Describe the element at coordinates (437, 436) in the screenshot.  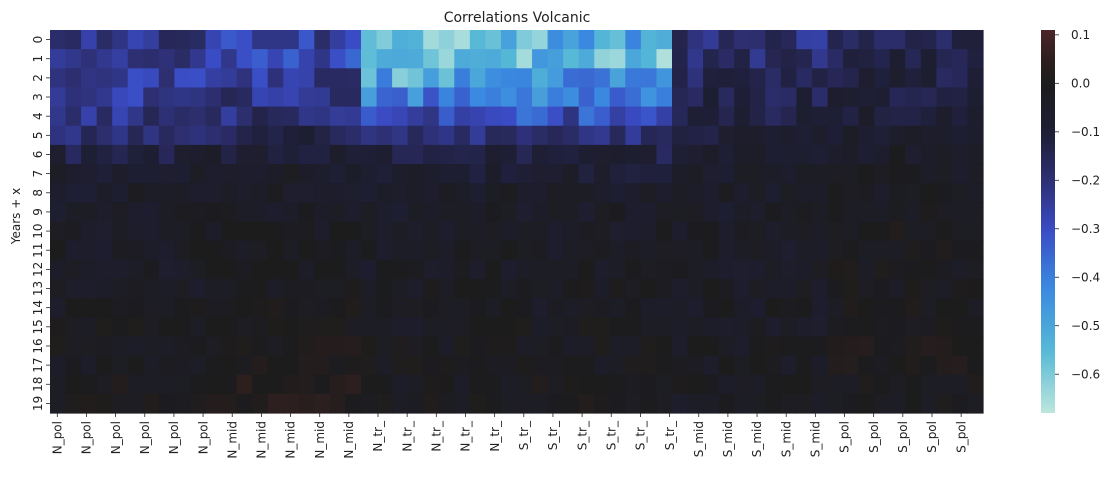
I see `x-tick-label: N_tr_` at that location.